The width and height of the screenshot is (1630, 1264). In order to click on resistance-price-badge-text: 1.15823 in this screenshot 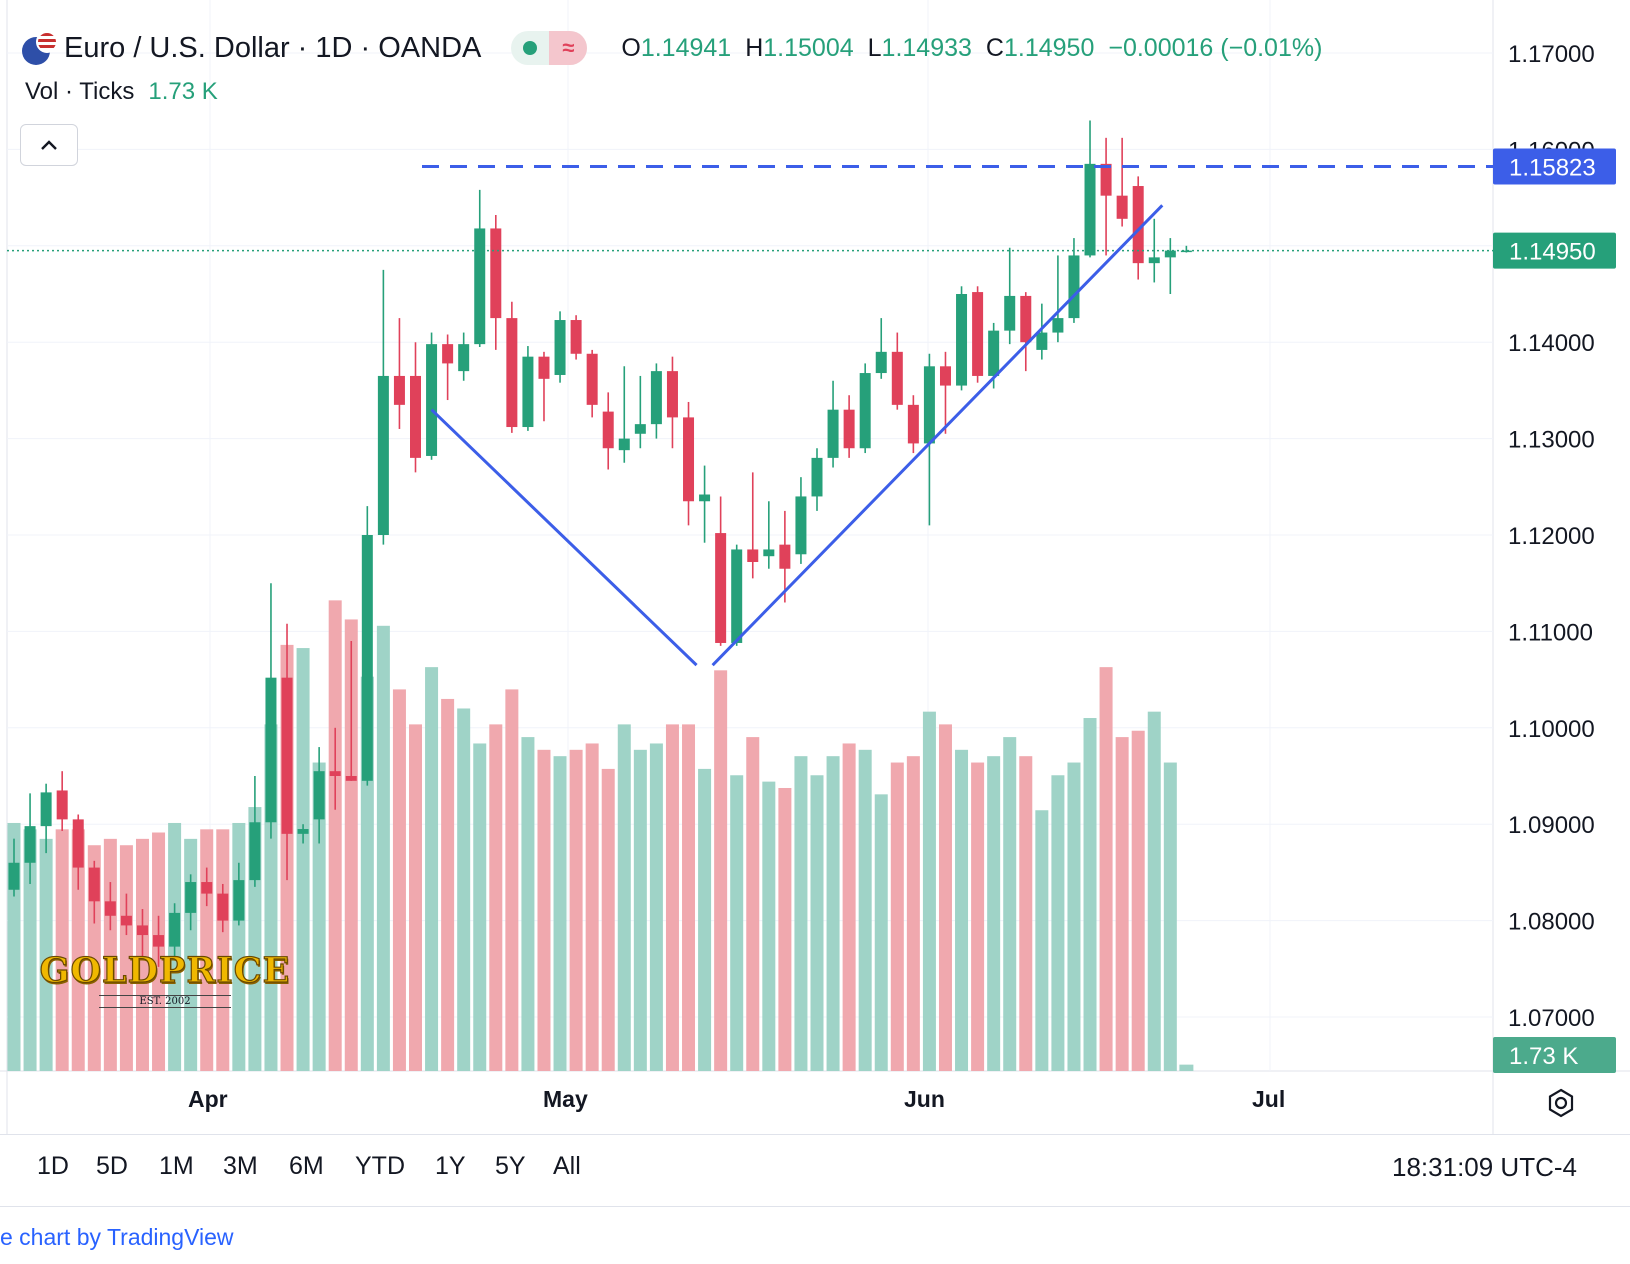, I will do `click(1552, 167)`.